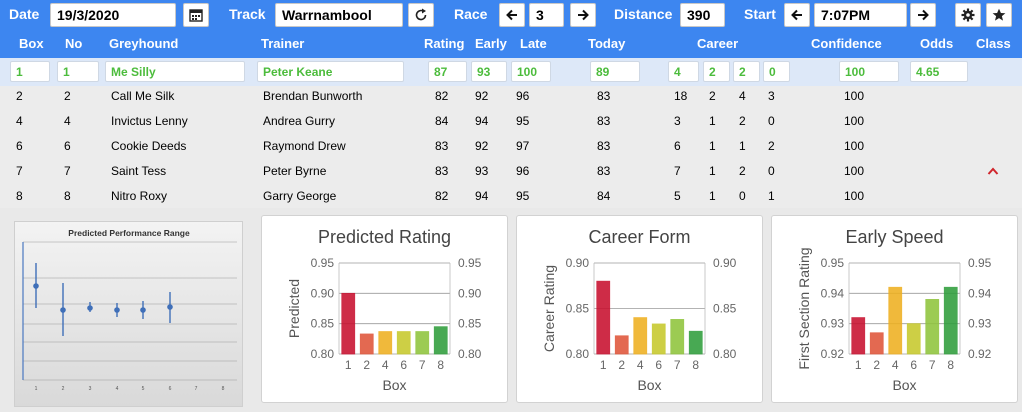 This screenshot has width=1022, height=412. Describe the element at coordinates (615, 71) in the screenshot. I see `selected-today: 89` at that location.